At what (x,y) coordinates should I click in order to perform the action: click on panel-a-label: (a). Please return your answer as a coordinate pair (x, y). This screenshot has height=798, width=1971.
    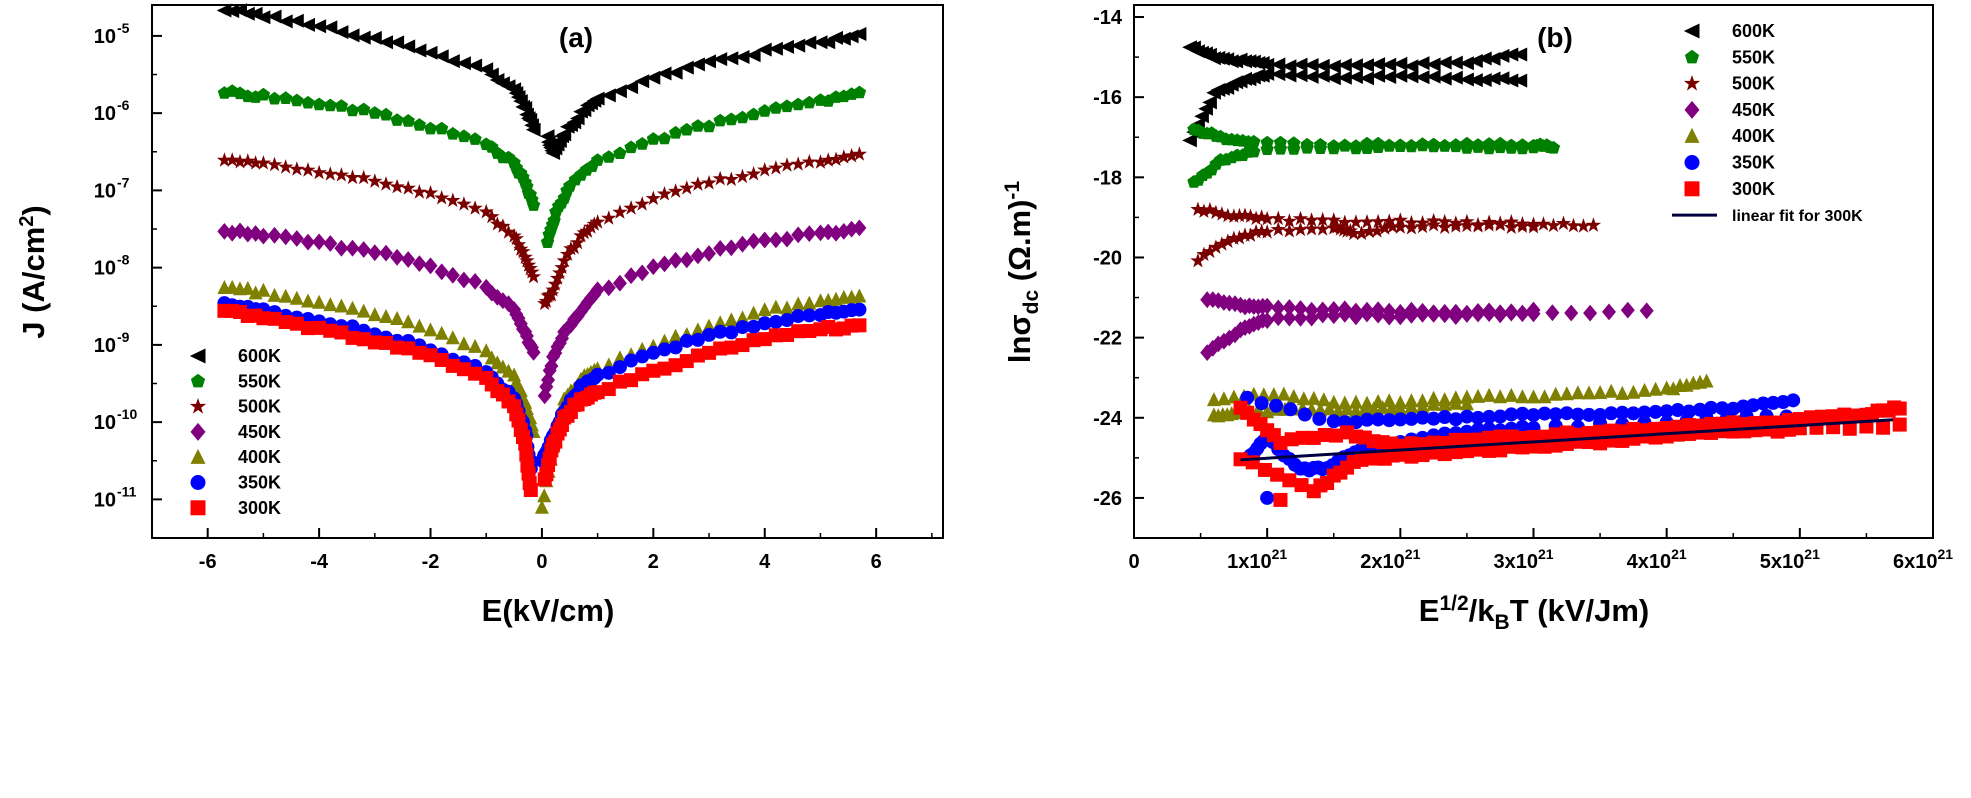
    Looking at the image, I should click on (576, 37).